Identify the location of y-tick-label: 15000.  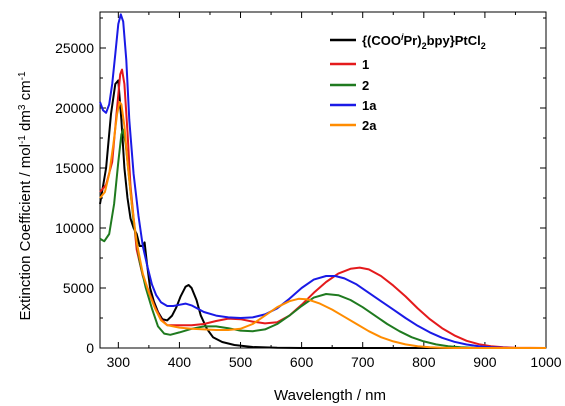
(74, 168).